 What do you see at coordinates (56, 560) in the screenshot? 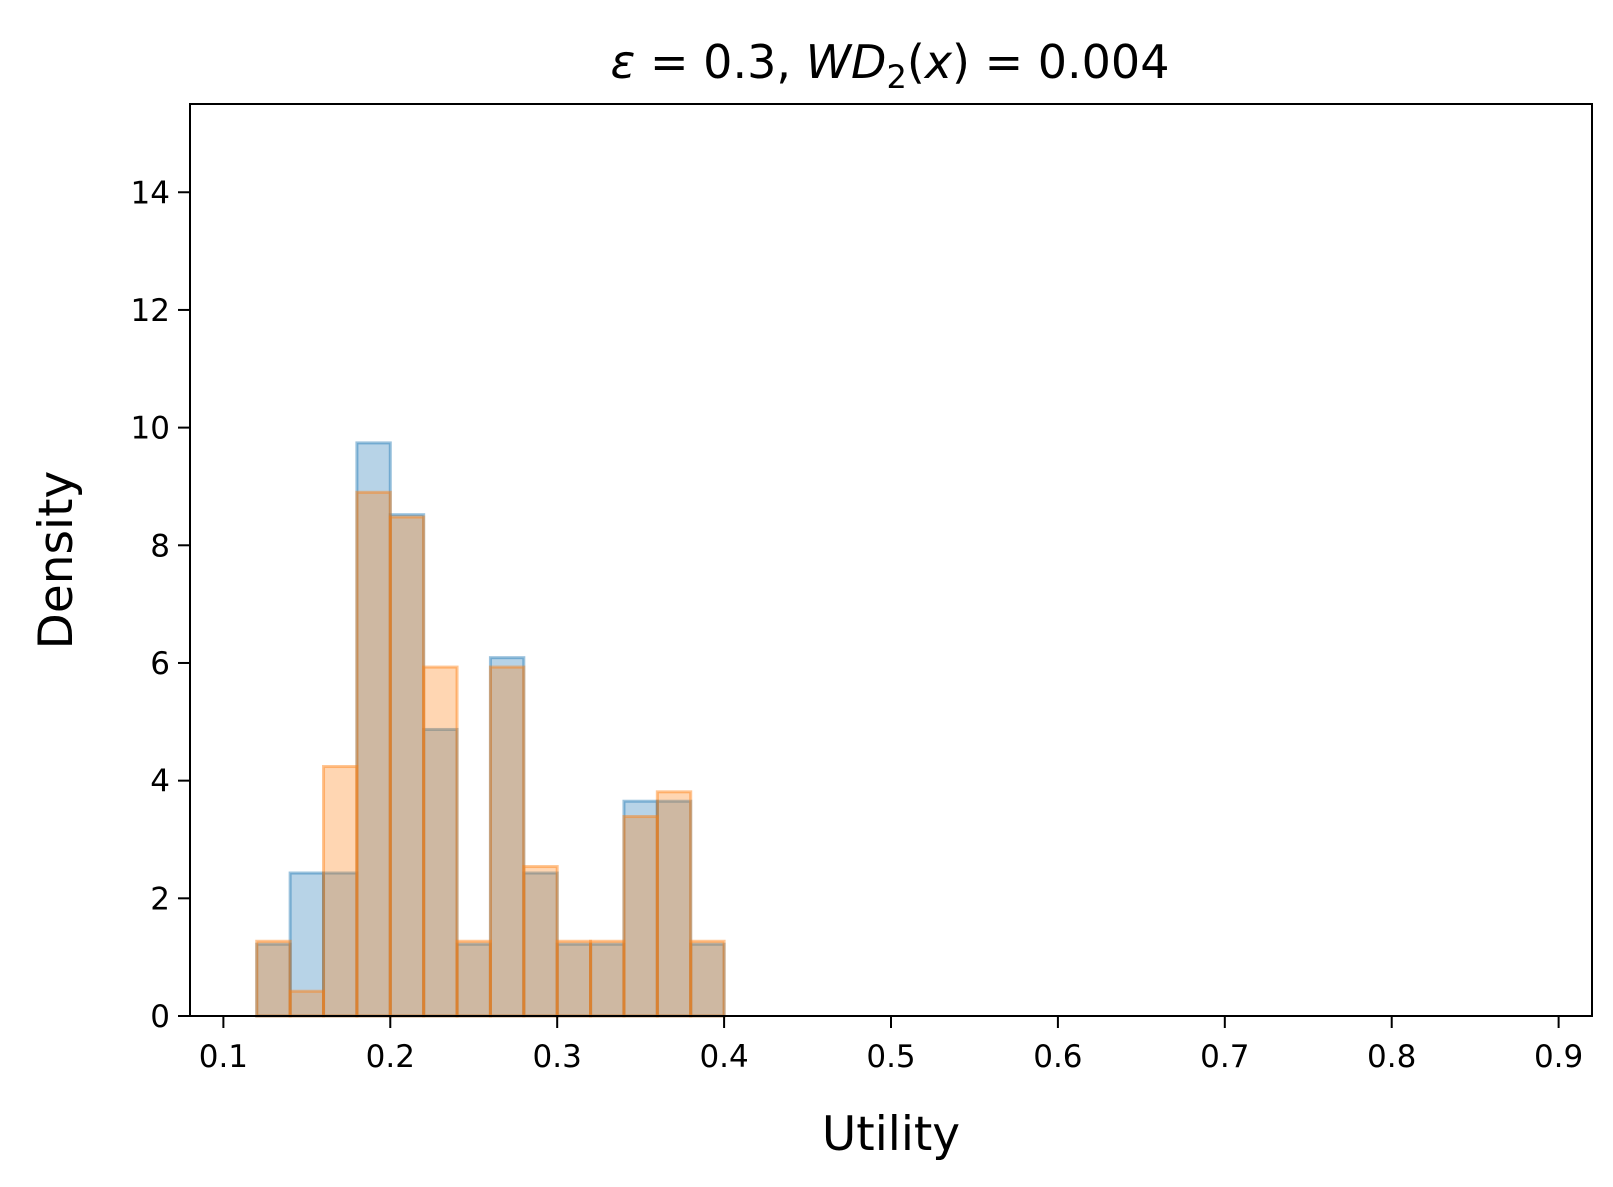
I see `y-axis-label: Density` at bounding box center [56, 560].